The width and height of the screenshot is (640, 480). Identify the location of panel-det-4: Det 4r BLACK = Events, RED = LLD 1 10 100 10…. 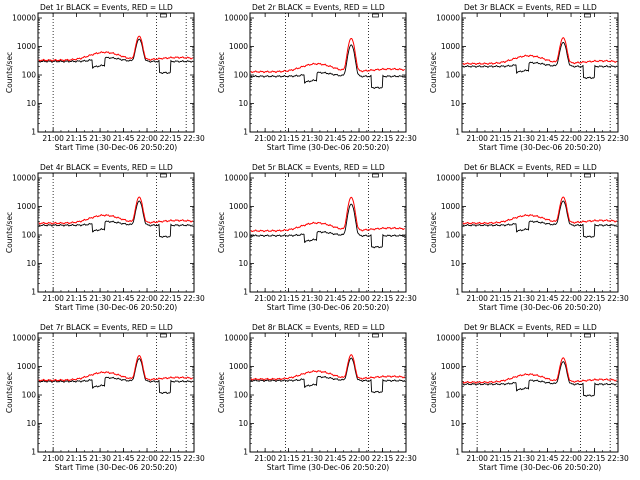
(105, 237).